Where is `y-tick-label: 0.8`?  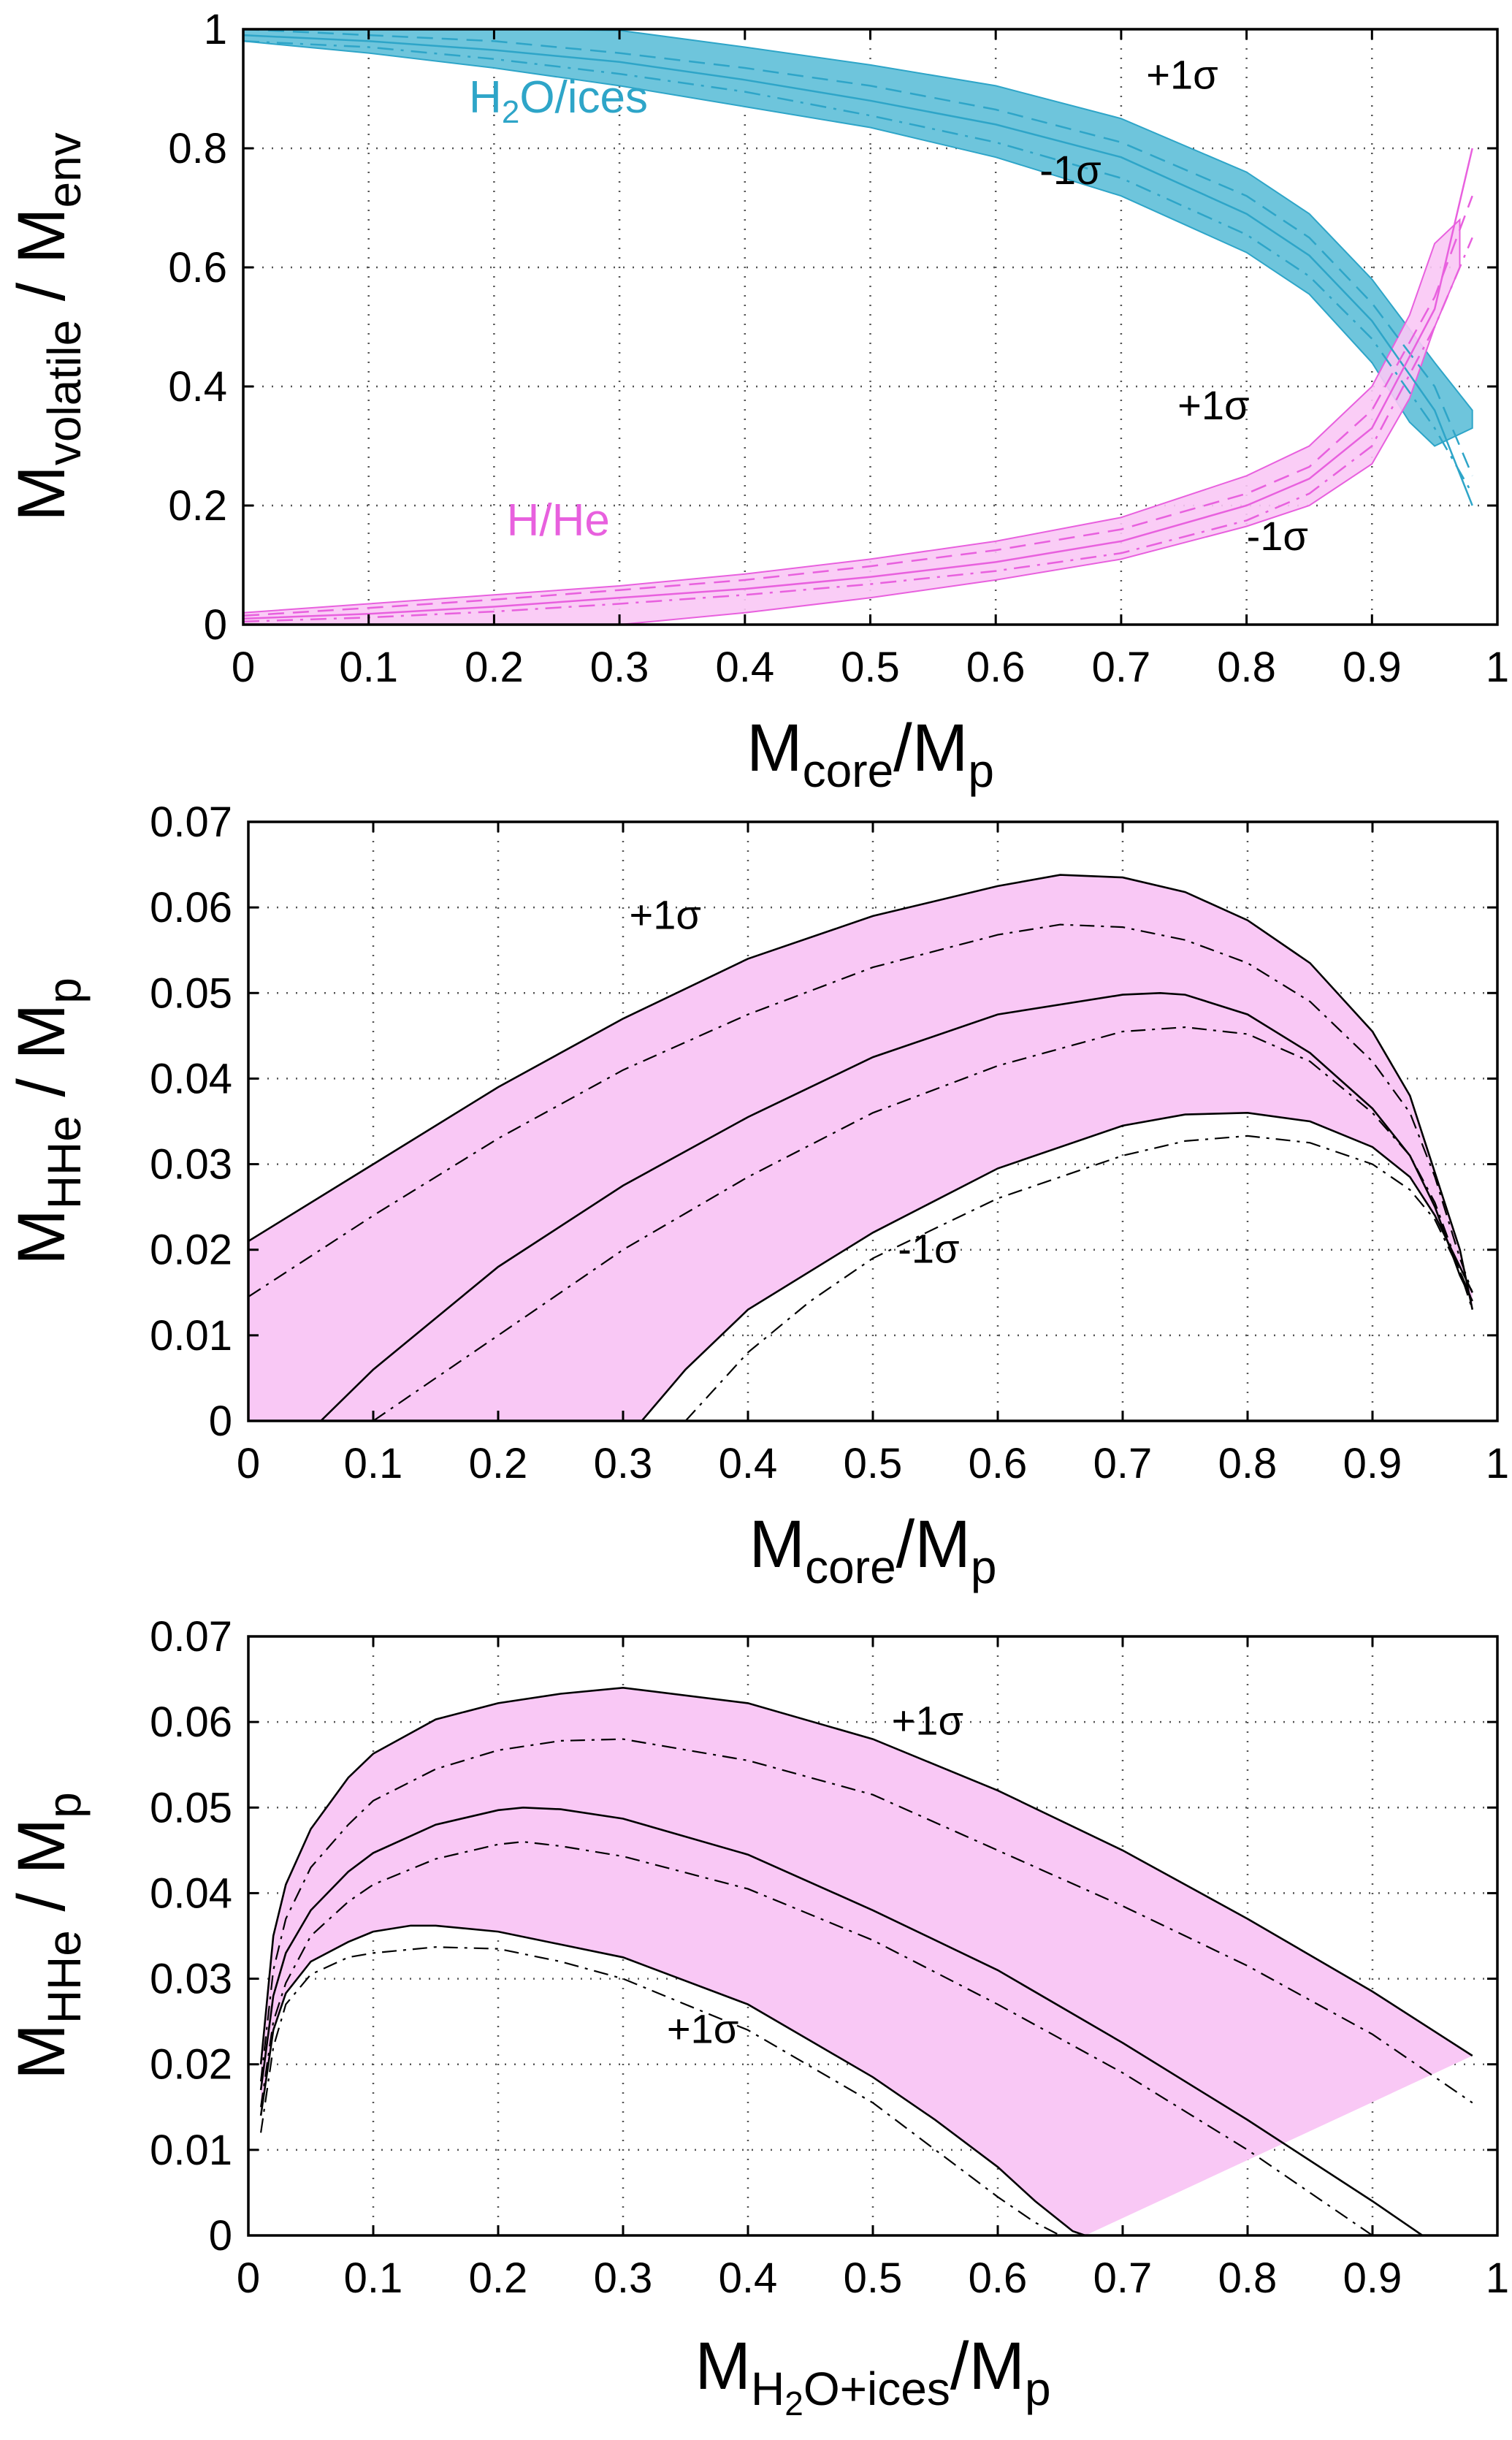
y-tick-label: 0.8 is located at coordinates (197, 148).